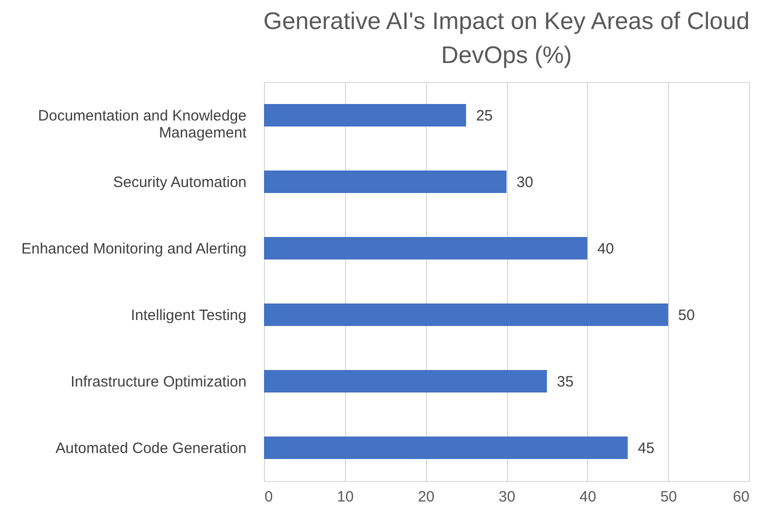  Describe the element at coordinates (565, 381) in the screenshot. I see `data-label: 35` at that location.